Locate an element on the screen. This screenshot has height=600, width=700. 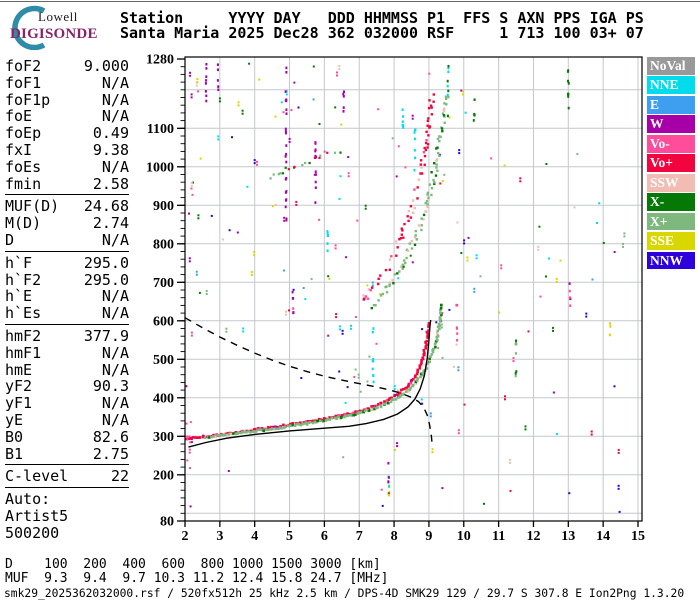
param-value: N/A is located at coordinates (115, 313).